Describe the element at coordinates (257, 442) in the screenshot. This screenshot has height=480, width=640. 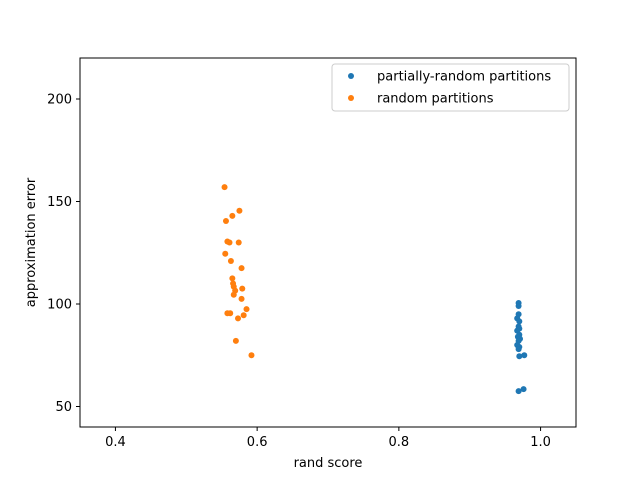
I see `x-tick-label: 0.6` at that location.